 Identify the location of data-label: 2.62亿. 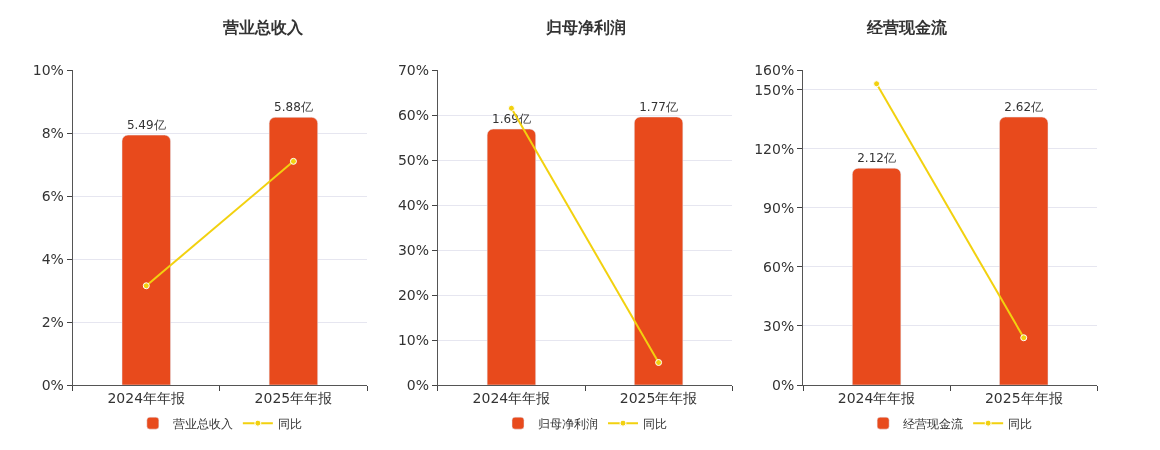
(1024, 107).